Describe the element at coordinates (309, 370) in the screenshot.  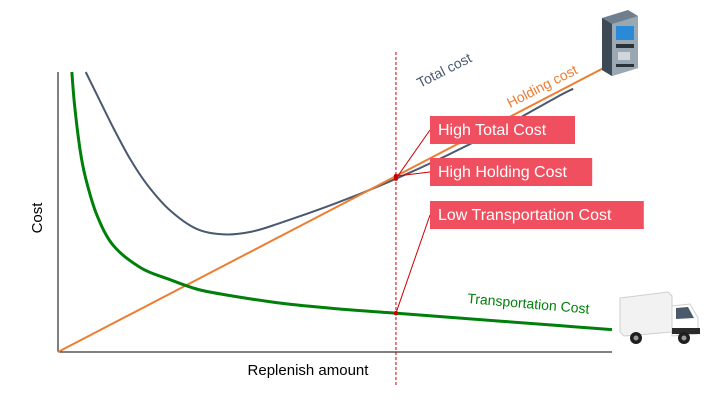
I see `x-axis-label: Replenish amount` at that location.